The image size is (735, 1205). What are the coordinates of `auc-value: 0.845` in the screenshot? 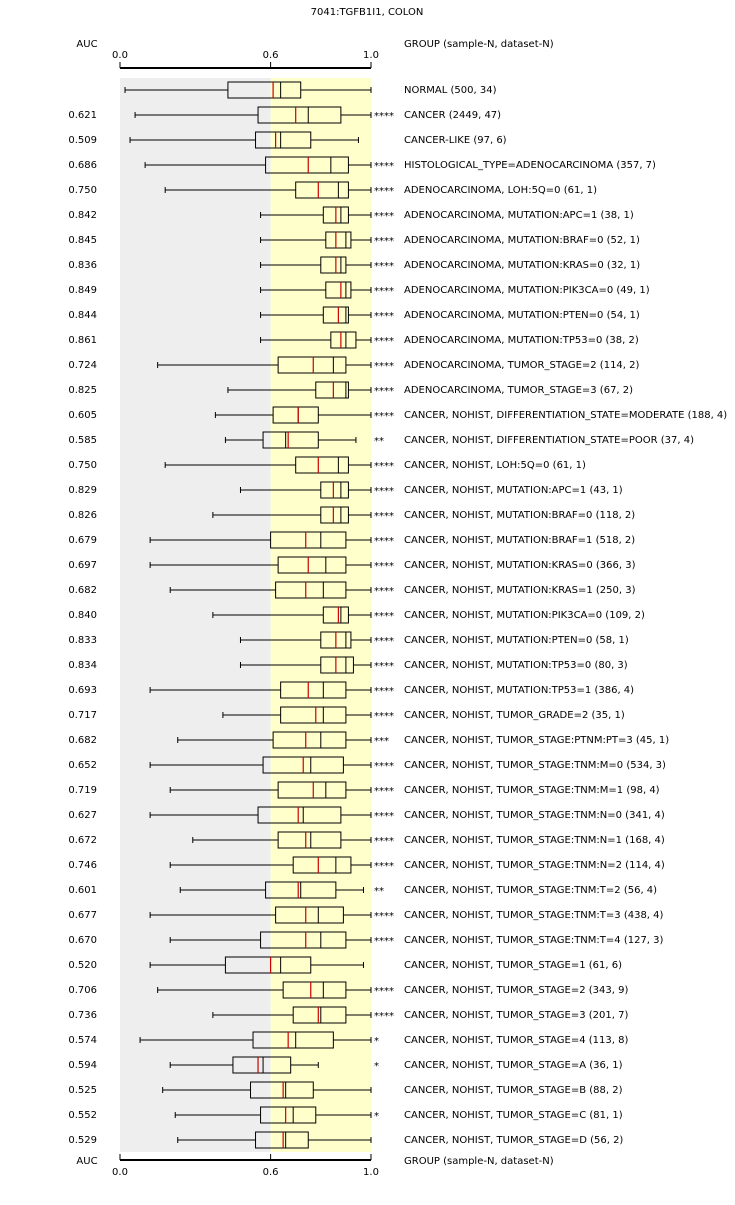 It's located at (82, 240).